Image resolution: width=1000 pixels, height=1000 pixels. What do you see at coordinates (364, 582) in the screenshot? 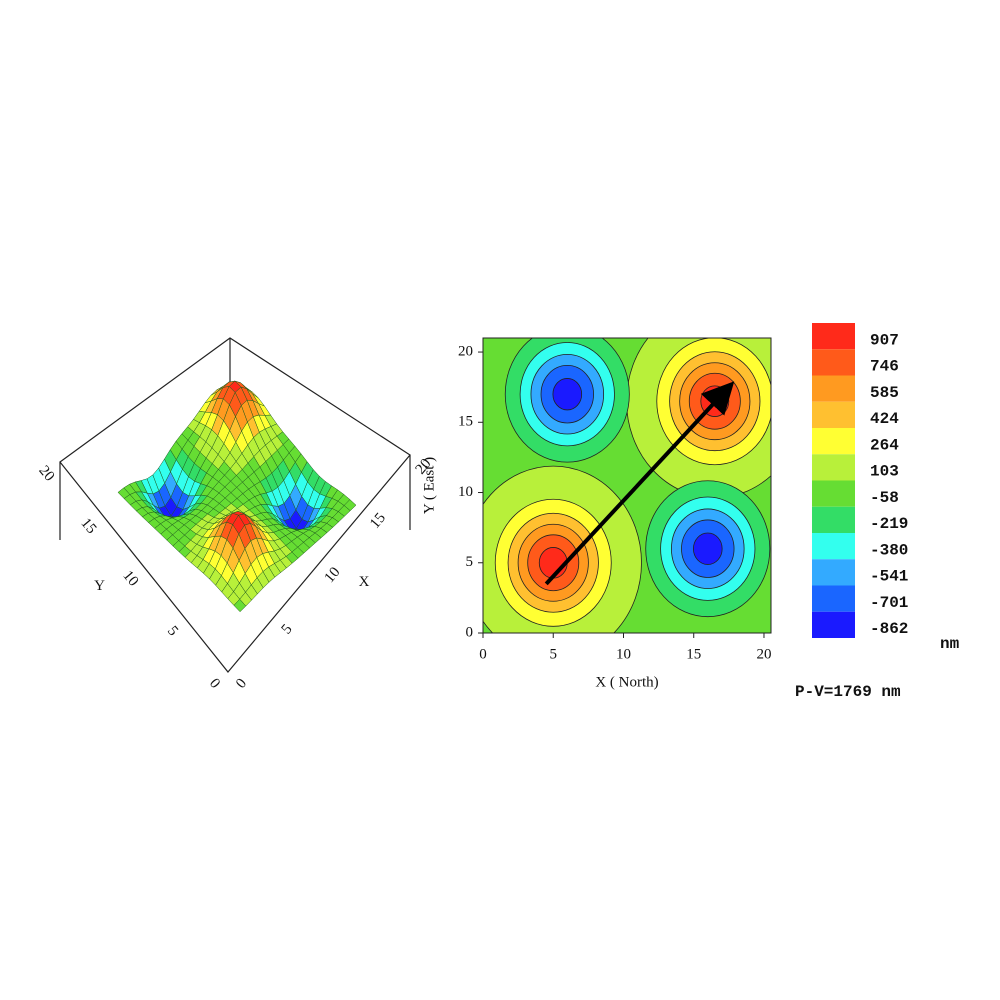
I see `x-axis-label: X` at bounding box center [364, 582].